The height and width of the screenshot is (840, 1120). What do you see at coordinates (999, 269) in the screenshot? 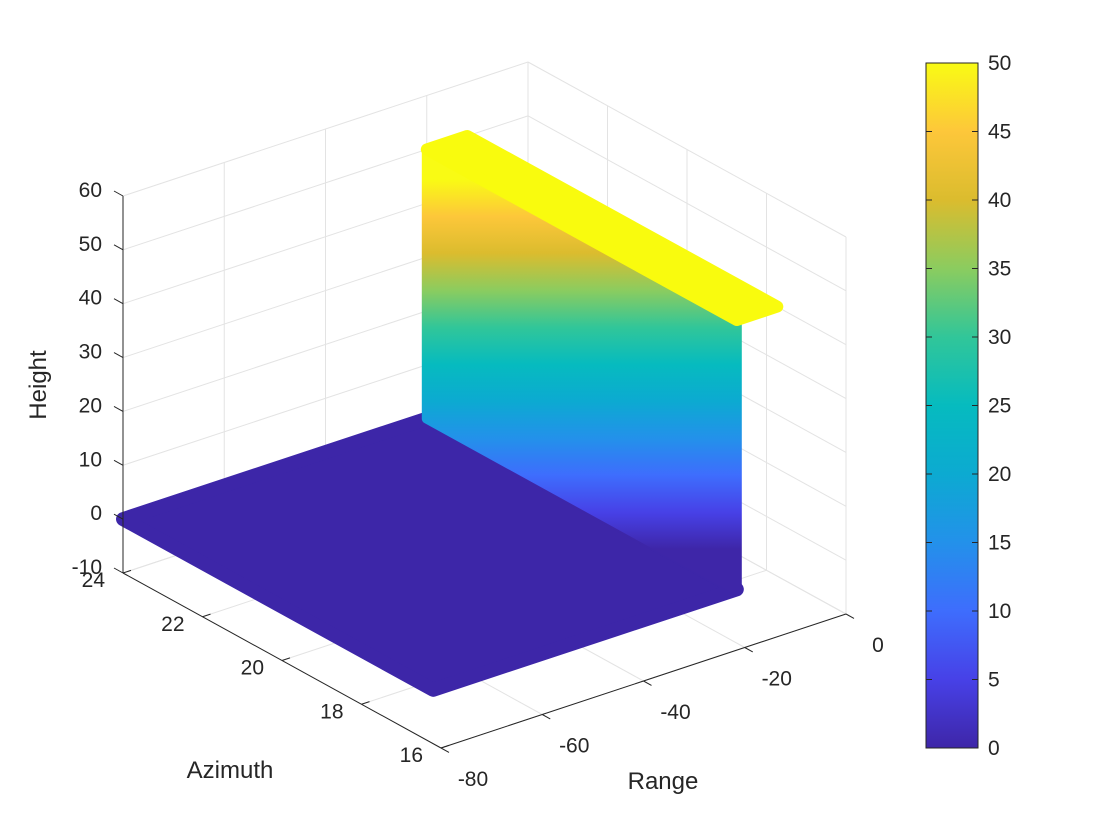
I see `colorbar-tick-label: 35` at bounding box center [999, 269].